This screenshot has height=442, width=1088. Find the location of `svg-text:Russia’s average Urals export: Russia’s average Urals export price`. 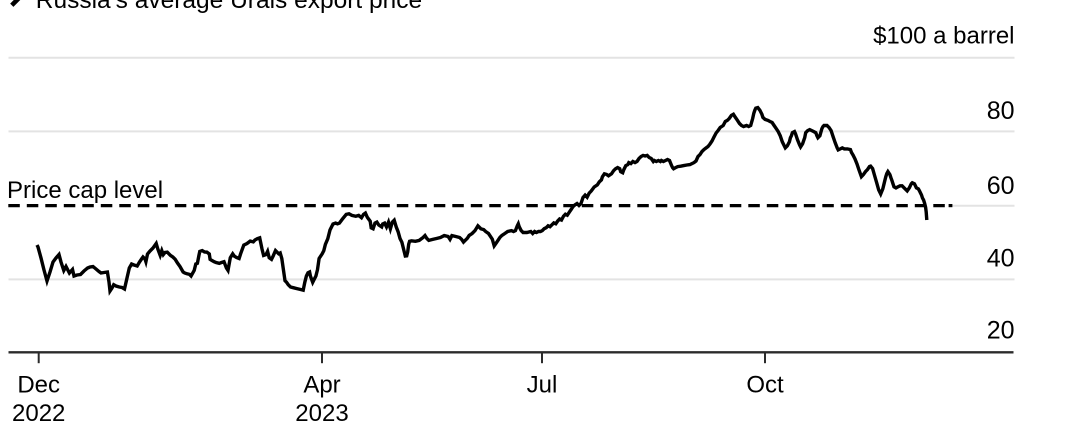

svg-text:Russia’s average Urals export: Russia’s average Urals export price is located at coordinates (229, 7).